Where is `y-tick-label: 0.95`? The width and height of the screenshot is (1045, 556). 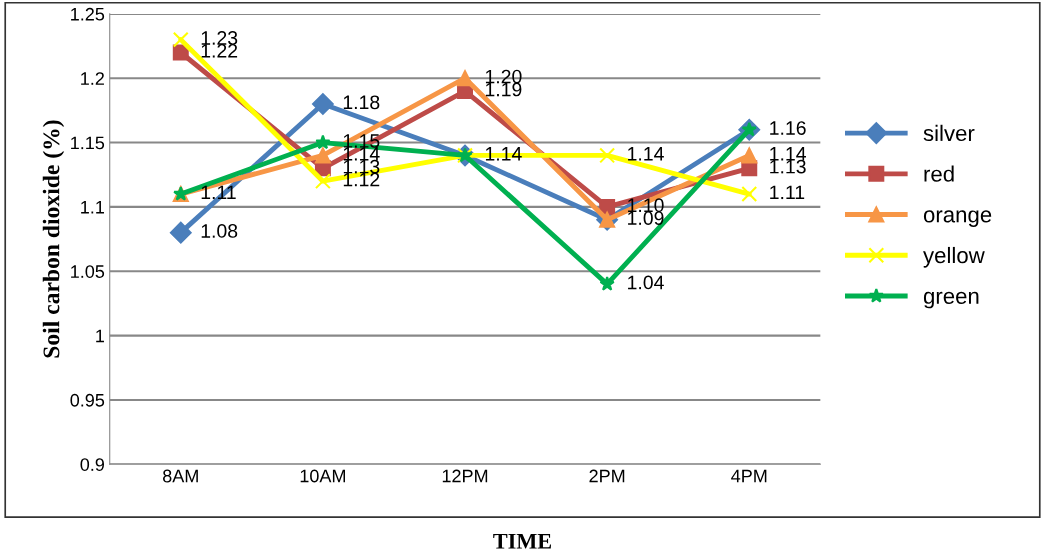
y-tick-label: 0.95 is located at coordinates (87, 400).